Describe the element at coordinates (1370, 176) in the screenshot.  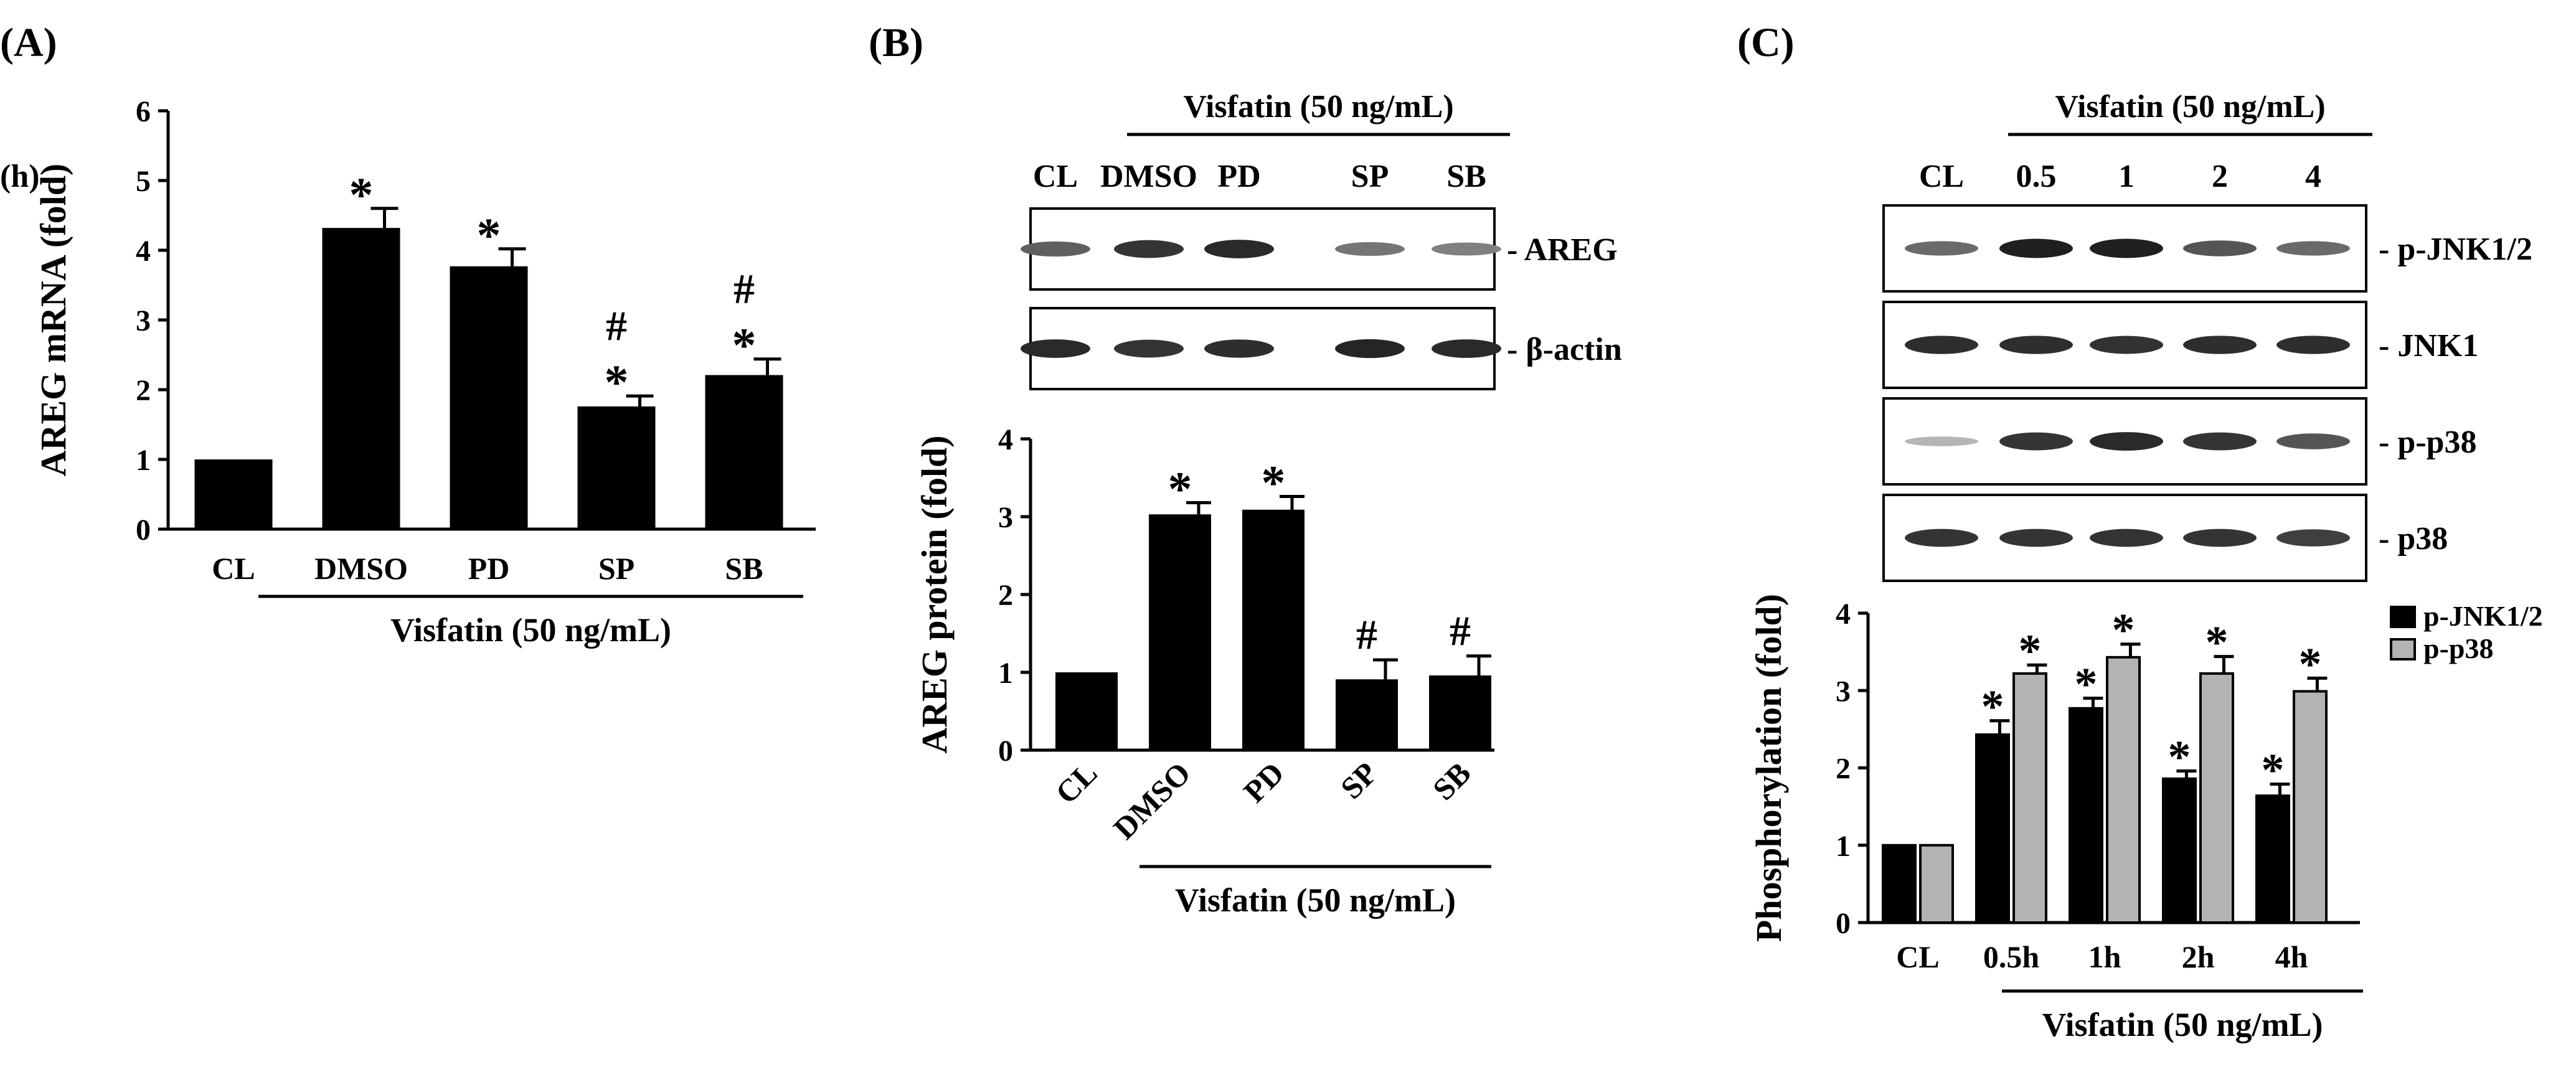
I see `blot-lane-label: SP` at that location.